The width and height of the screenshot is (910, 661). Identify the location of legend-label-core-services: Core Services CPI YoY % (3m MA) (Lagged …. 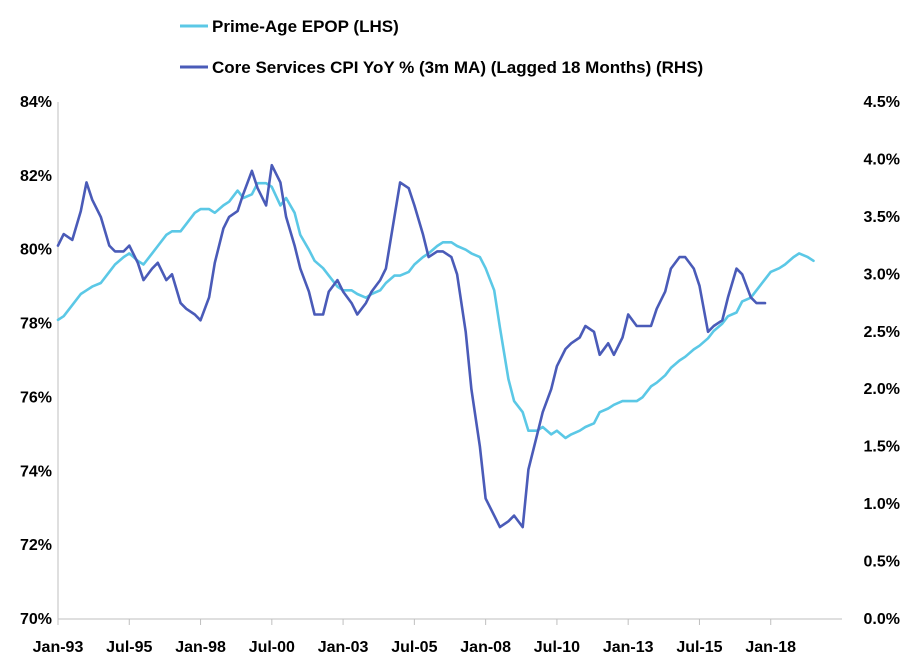
(457, 67).